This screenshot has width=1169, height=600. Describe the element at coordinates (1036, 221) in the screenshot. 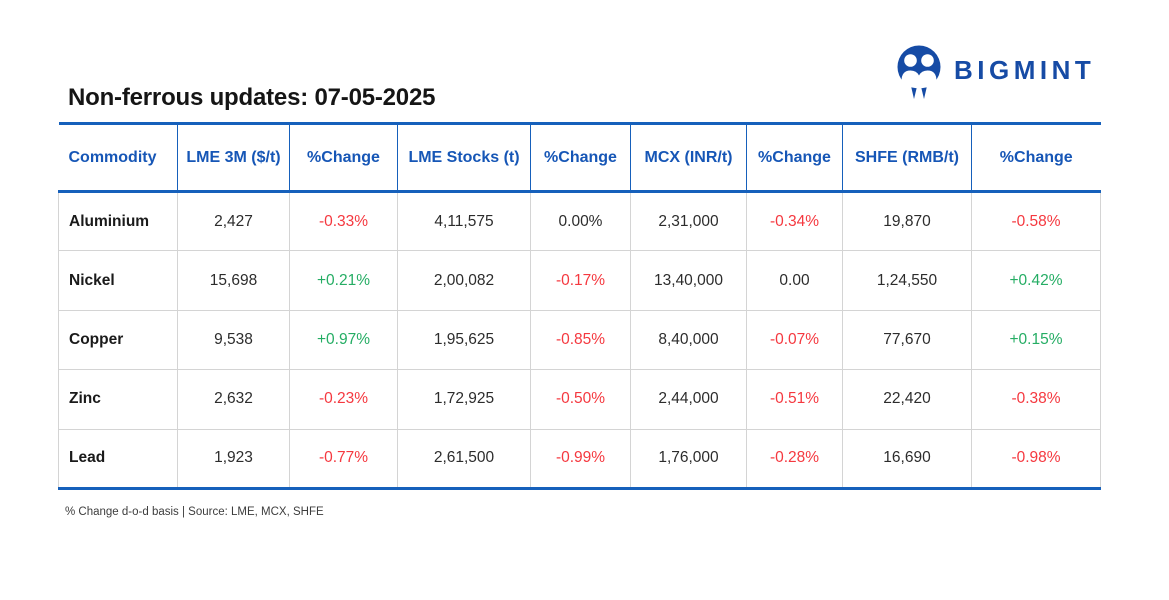

I see `value-cell: -0.58%` at that location.